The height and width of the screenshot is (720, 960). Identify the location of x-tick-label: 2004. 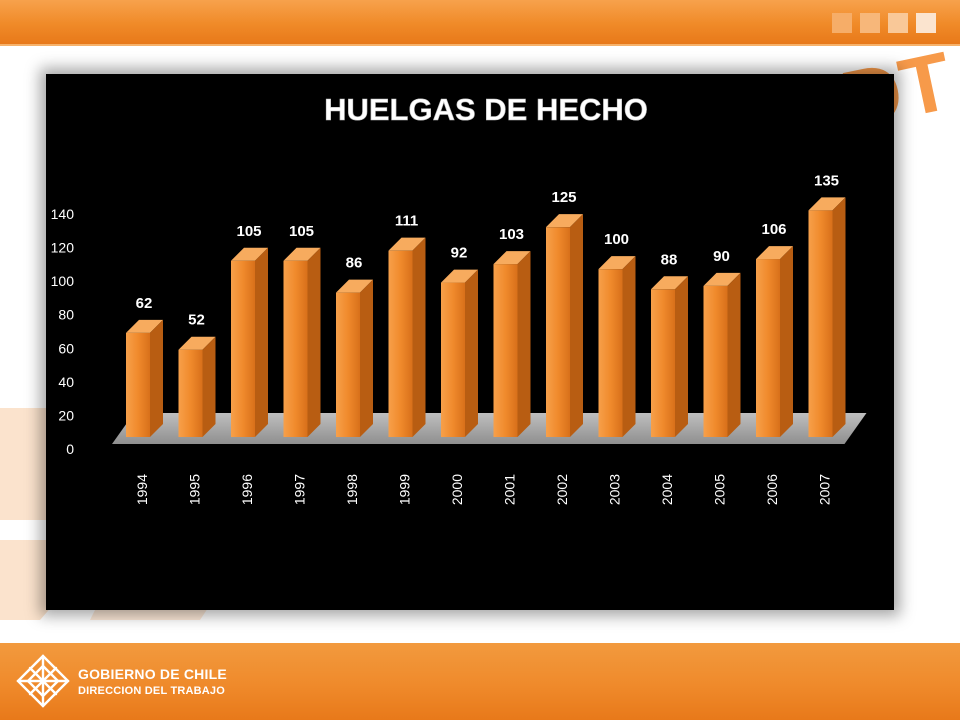
(667, 489).